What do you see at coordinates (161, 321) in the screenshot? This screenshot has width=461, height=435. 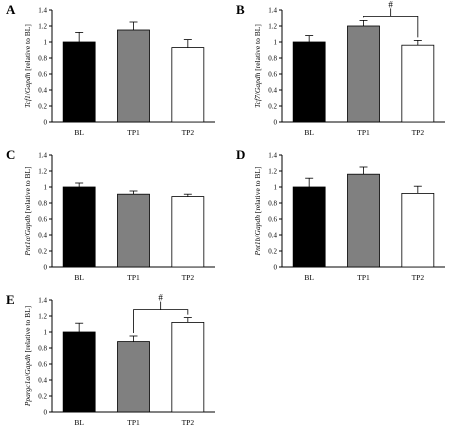 I see `significance-bracket` at bounding box center [161, 321].